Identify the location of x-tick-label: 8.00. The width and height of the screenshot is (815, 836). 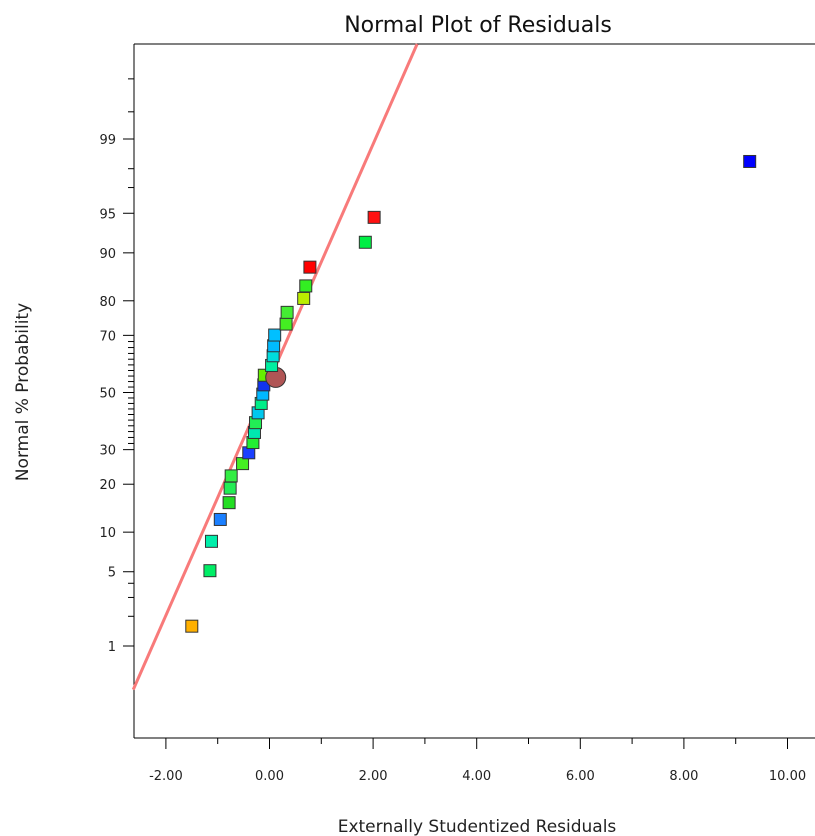
(683, 776).